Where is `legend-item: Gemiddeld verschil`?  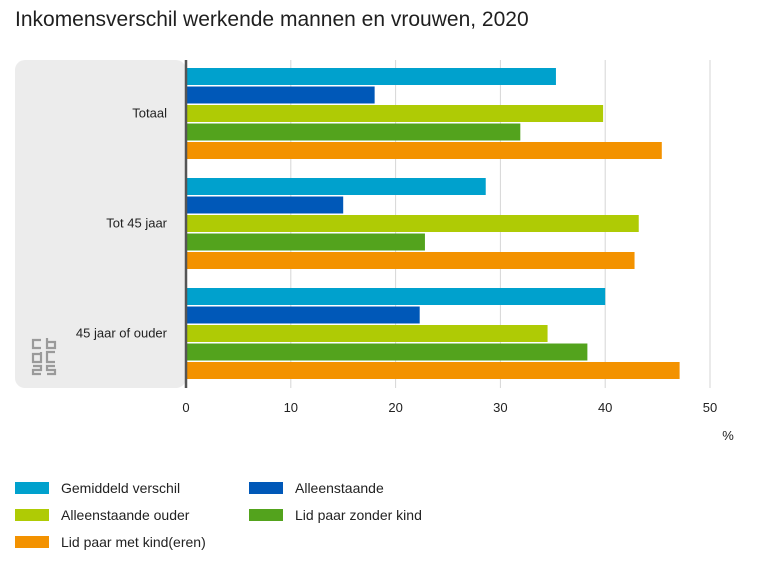 legend-item: Gemiddeld verschil is located at coordinates (97, 488).